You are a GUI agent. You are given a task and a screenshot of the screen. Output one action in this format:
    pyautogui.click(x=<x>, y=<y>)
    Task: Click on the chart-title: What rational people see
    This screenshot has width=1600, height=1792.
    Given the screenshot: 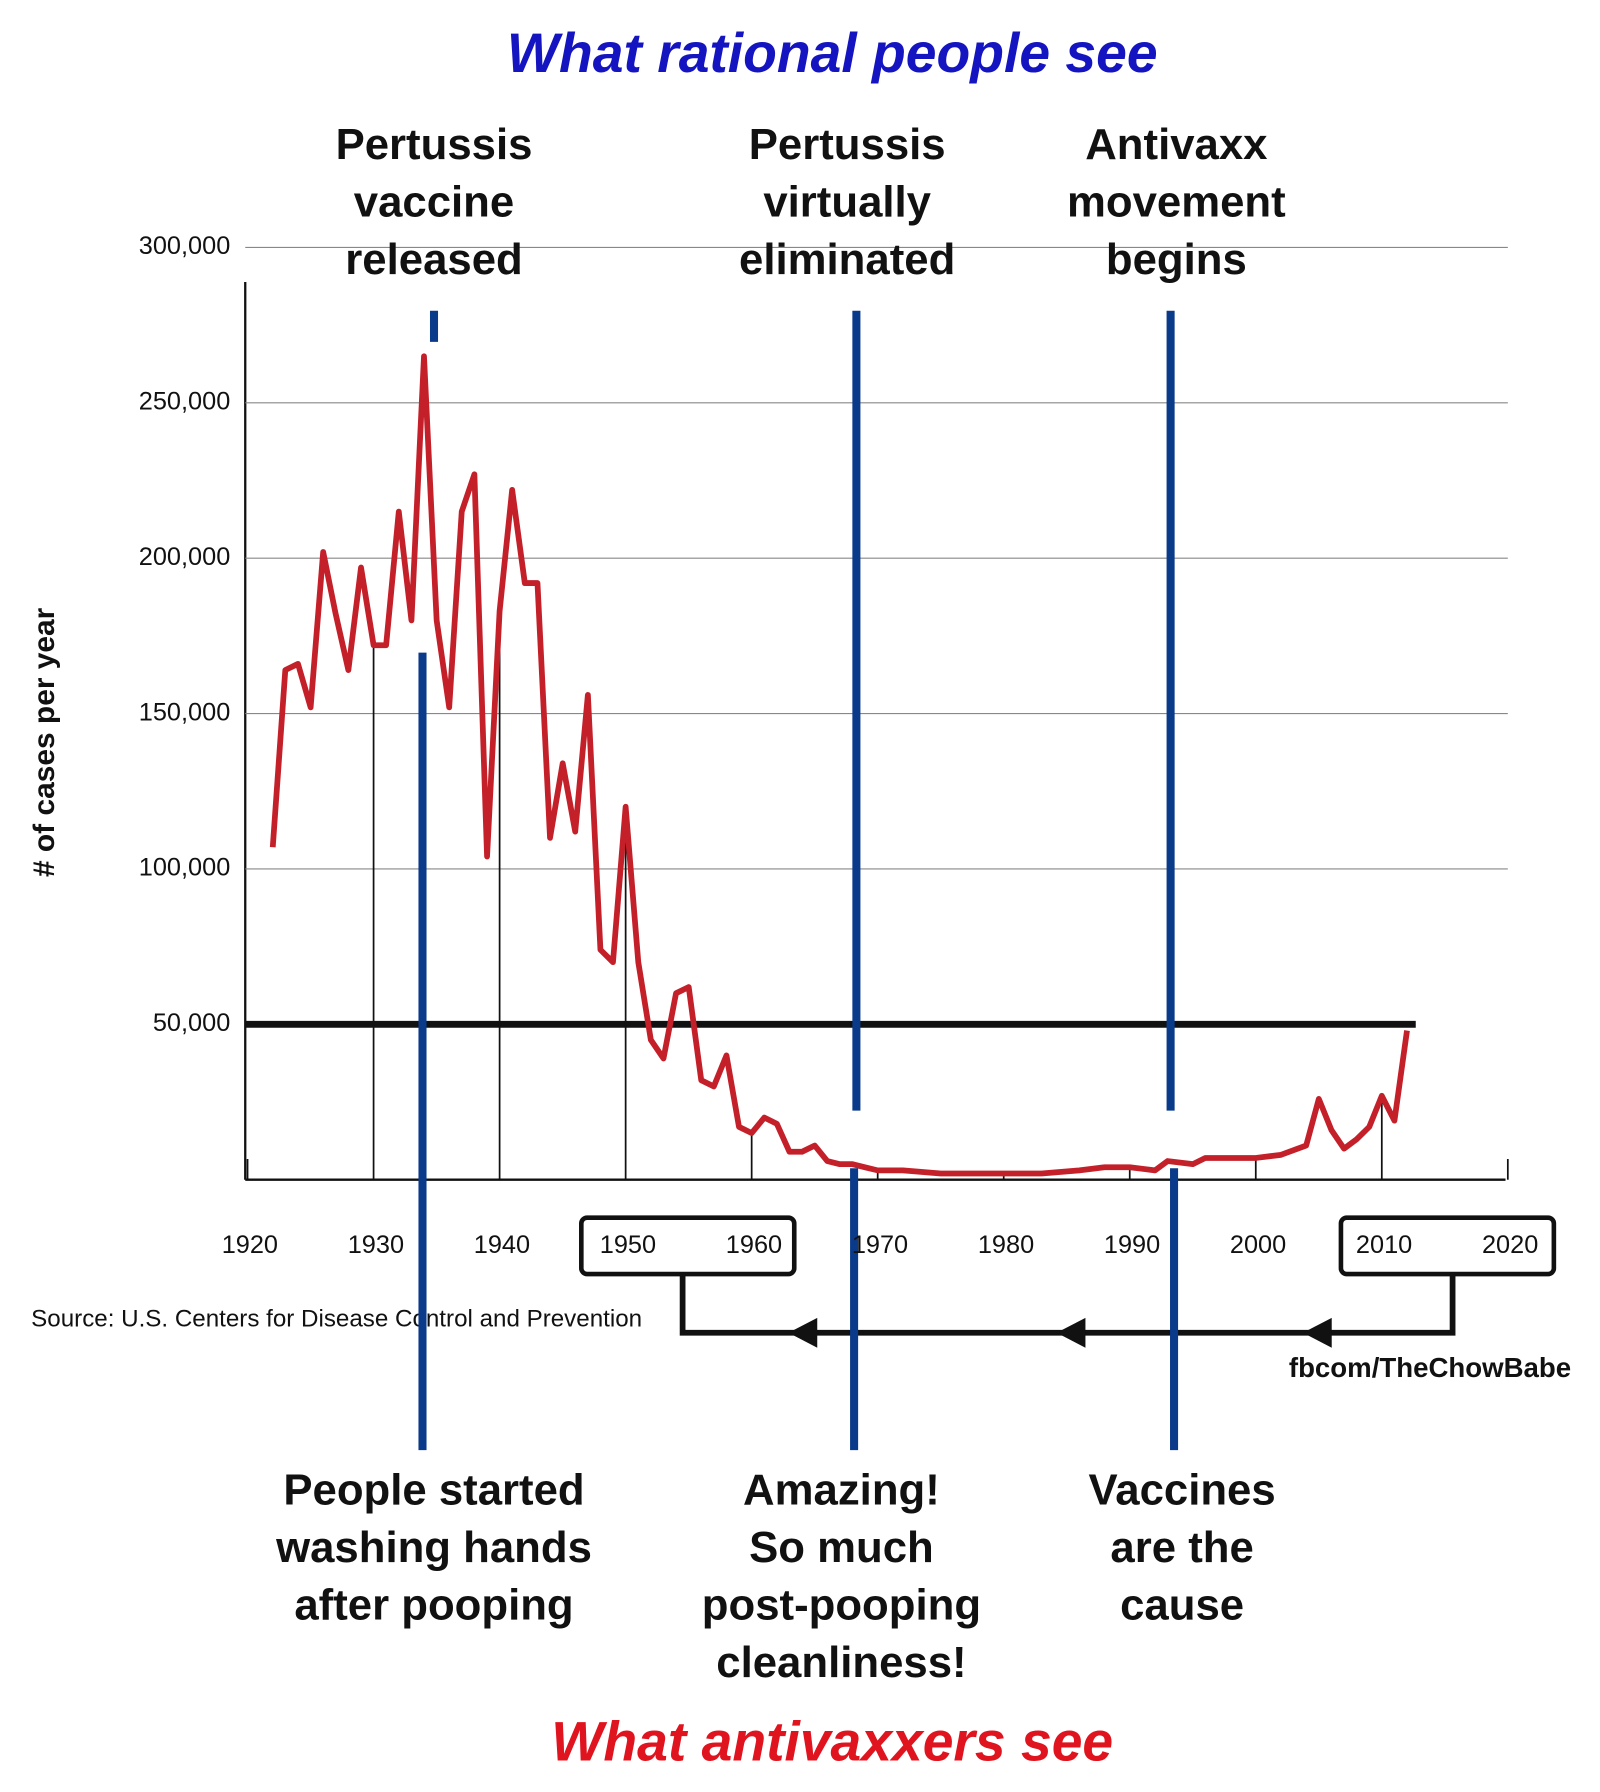 What is the action you would take?
    pyautogui.click(x=832, y=53)
    